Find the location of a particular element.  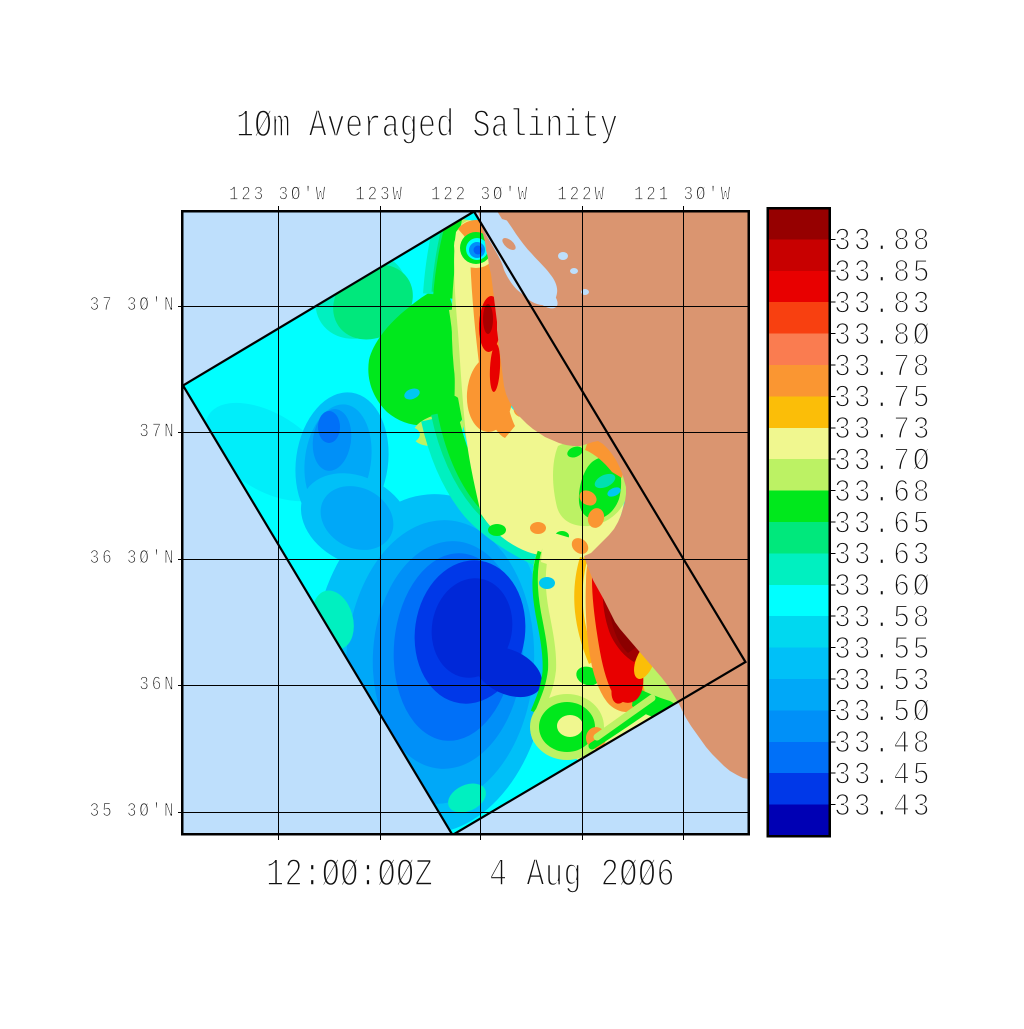

svg-text: 36N is located at coordinates (157, 685).